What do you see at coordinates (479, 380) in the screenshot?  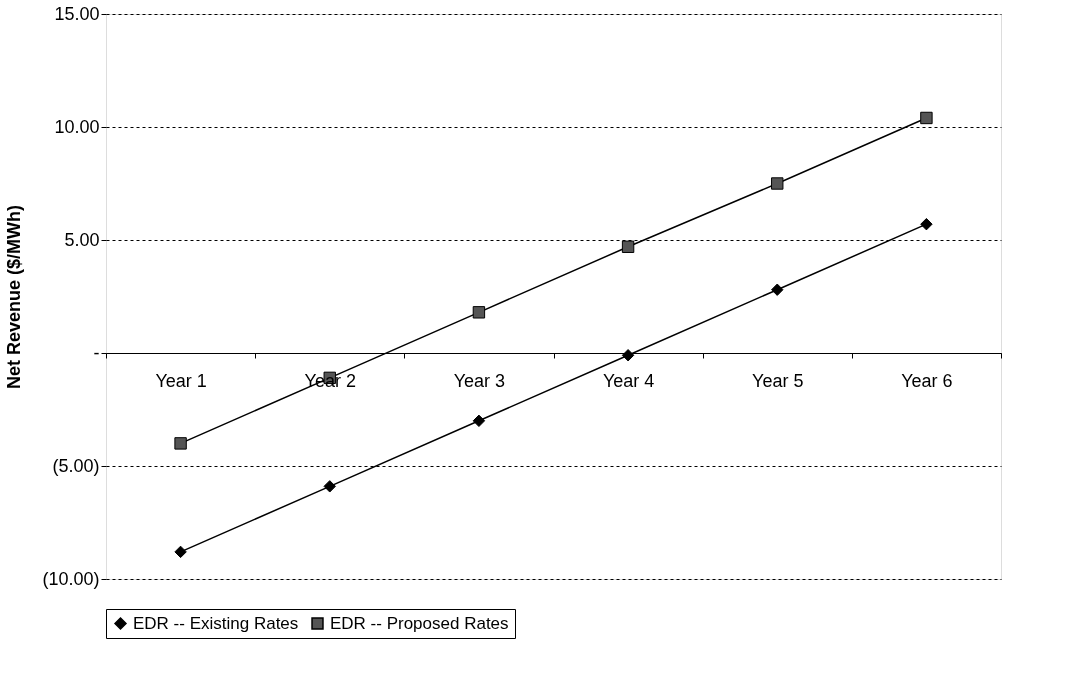 I see `x-tick-label: Year 3` at bounding box center [479, 380].